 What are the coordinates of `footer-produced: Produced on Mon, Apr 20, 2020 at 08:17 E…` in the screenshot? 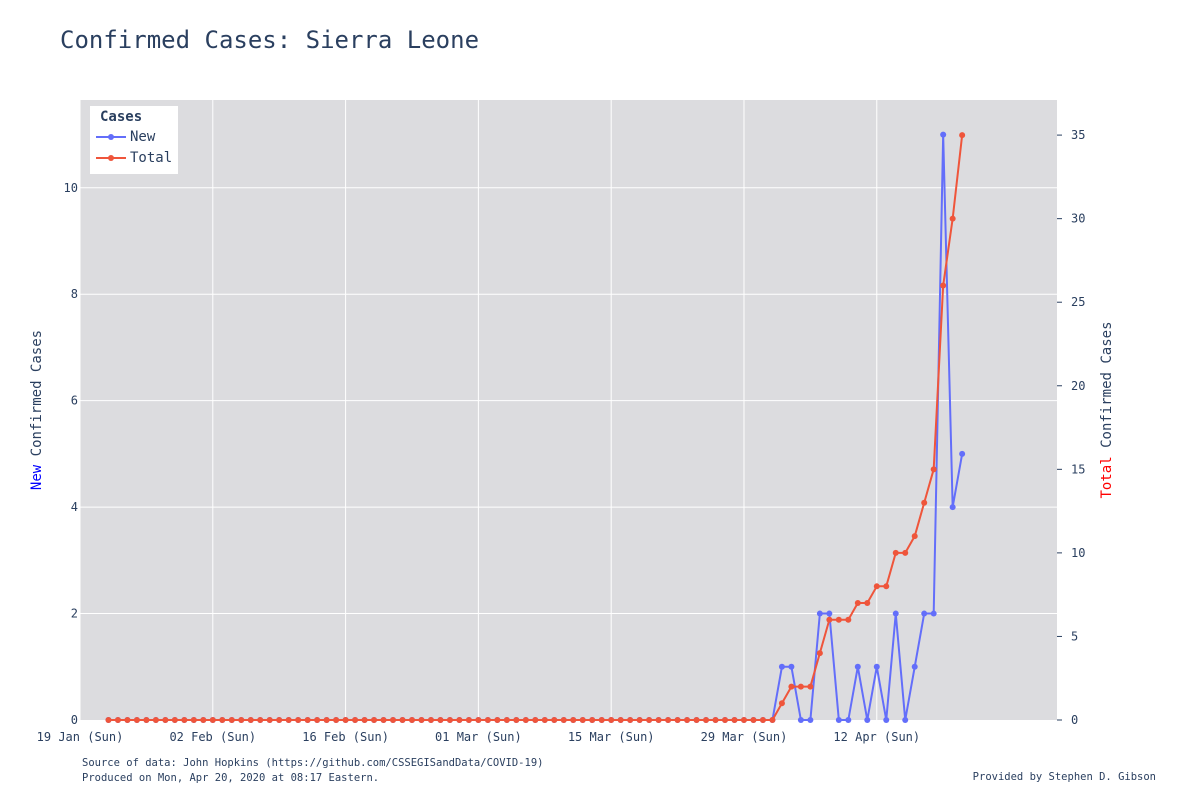 It's located at (231, 778).